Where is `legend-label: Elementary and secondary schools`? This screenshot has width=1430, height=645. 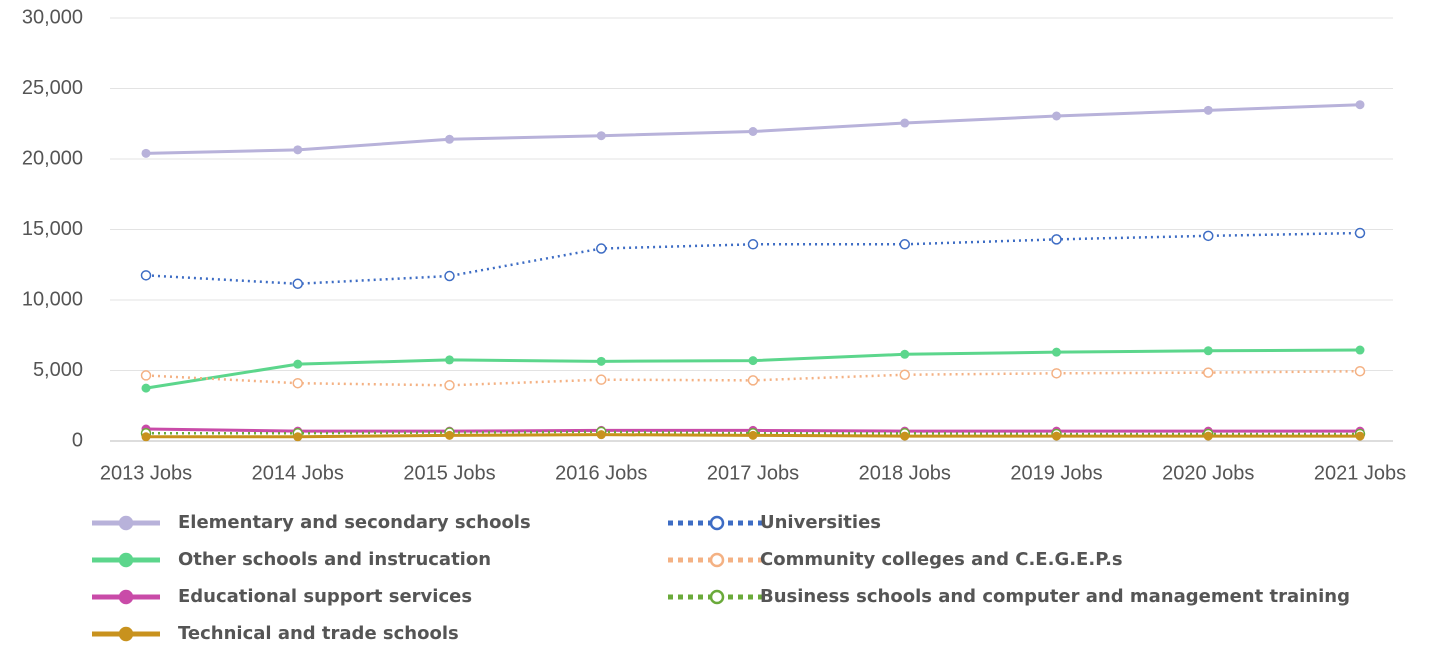
legend-label: Elementary and secondary schools is located at coordinates (354, 522).